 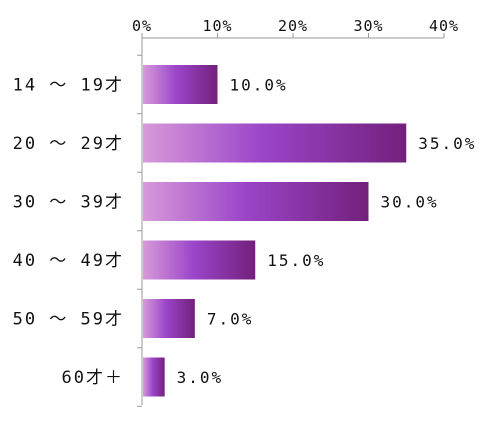 I want to click on data-label: 30.0%, so click(x=410, y=202).